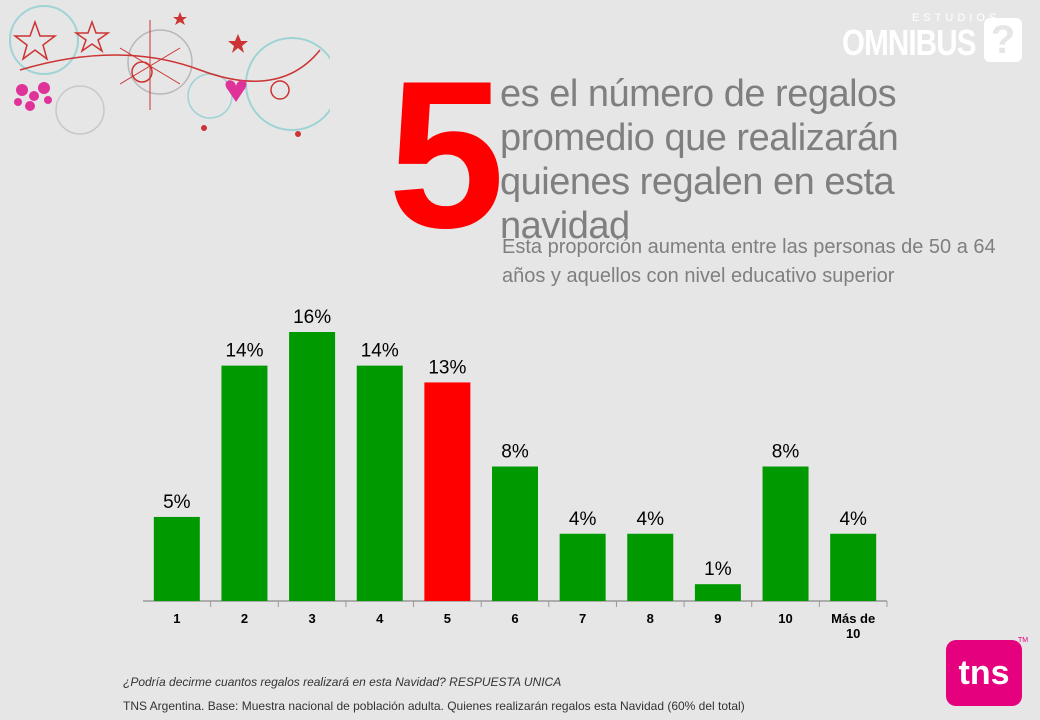 The height and width of the screenshot is (720, 1040). I want to click on tns-logo: tns, so click(984, 673).